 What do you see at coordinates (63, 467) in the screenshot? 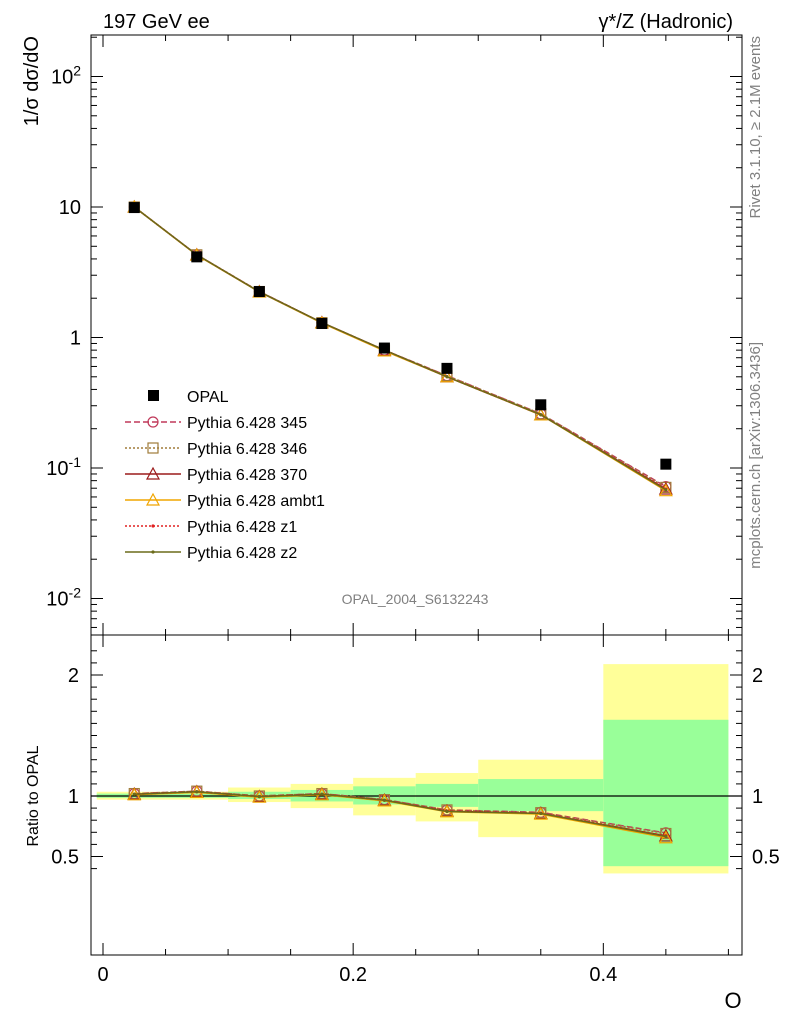
I see `y-tick-label: 10⁻¹` at bounding box center [63, 467].